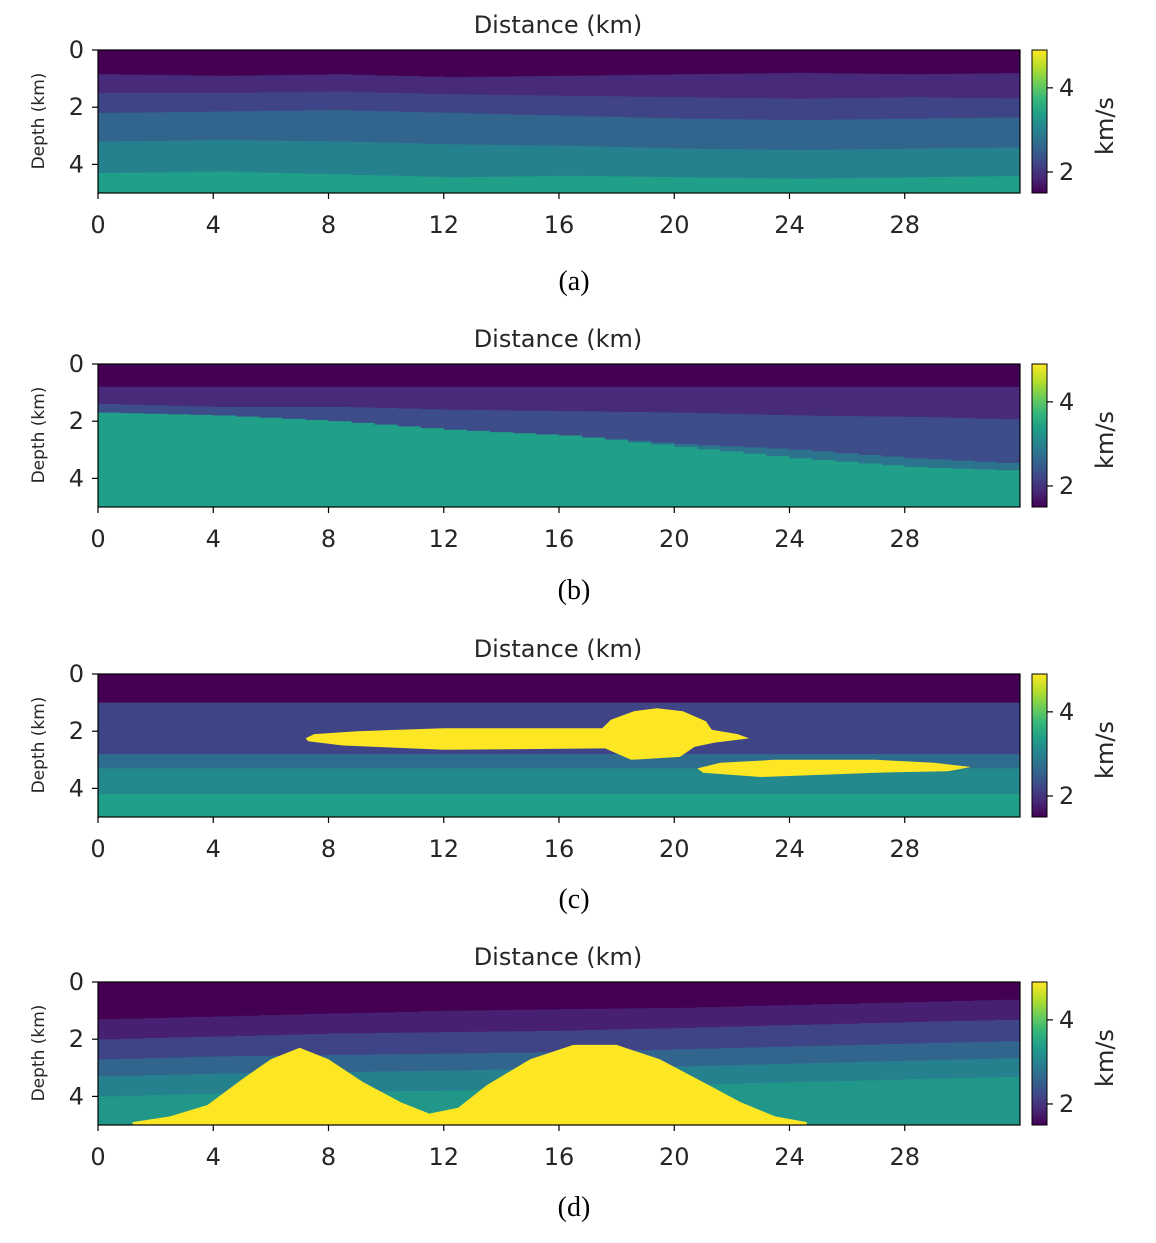  I want to click on panel-caption: (c), so click(573, 899).